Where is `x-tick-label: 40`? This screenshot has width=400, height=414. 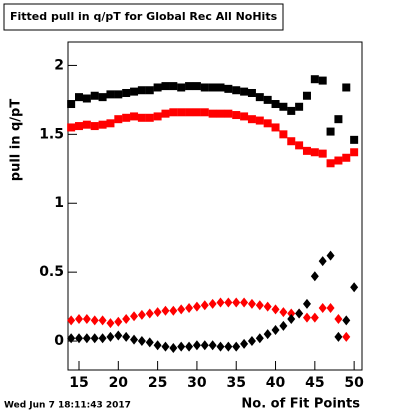 x-tick-label: 40 is located at coordinates (276, 383).